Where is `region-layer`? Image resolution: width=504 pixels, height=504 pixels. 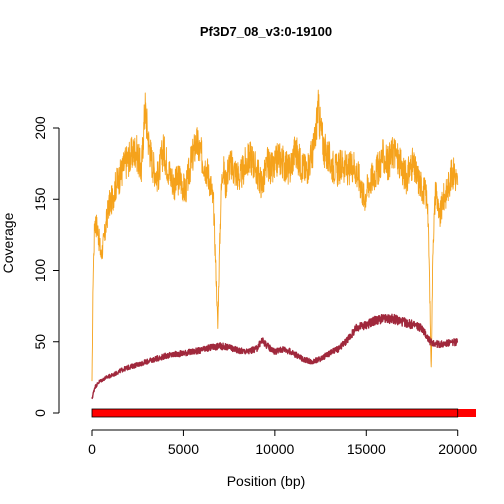 region-layer is located at coordinates (283, 413).